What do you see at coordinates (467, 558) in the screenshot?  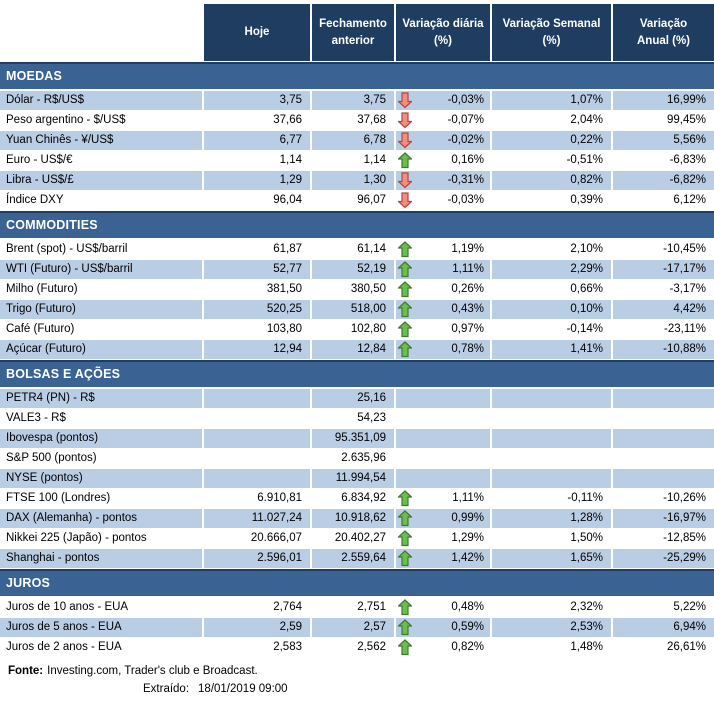 I see `variacao-diaria-value: 1,42%` at bounding box center [467, 558].